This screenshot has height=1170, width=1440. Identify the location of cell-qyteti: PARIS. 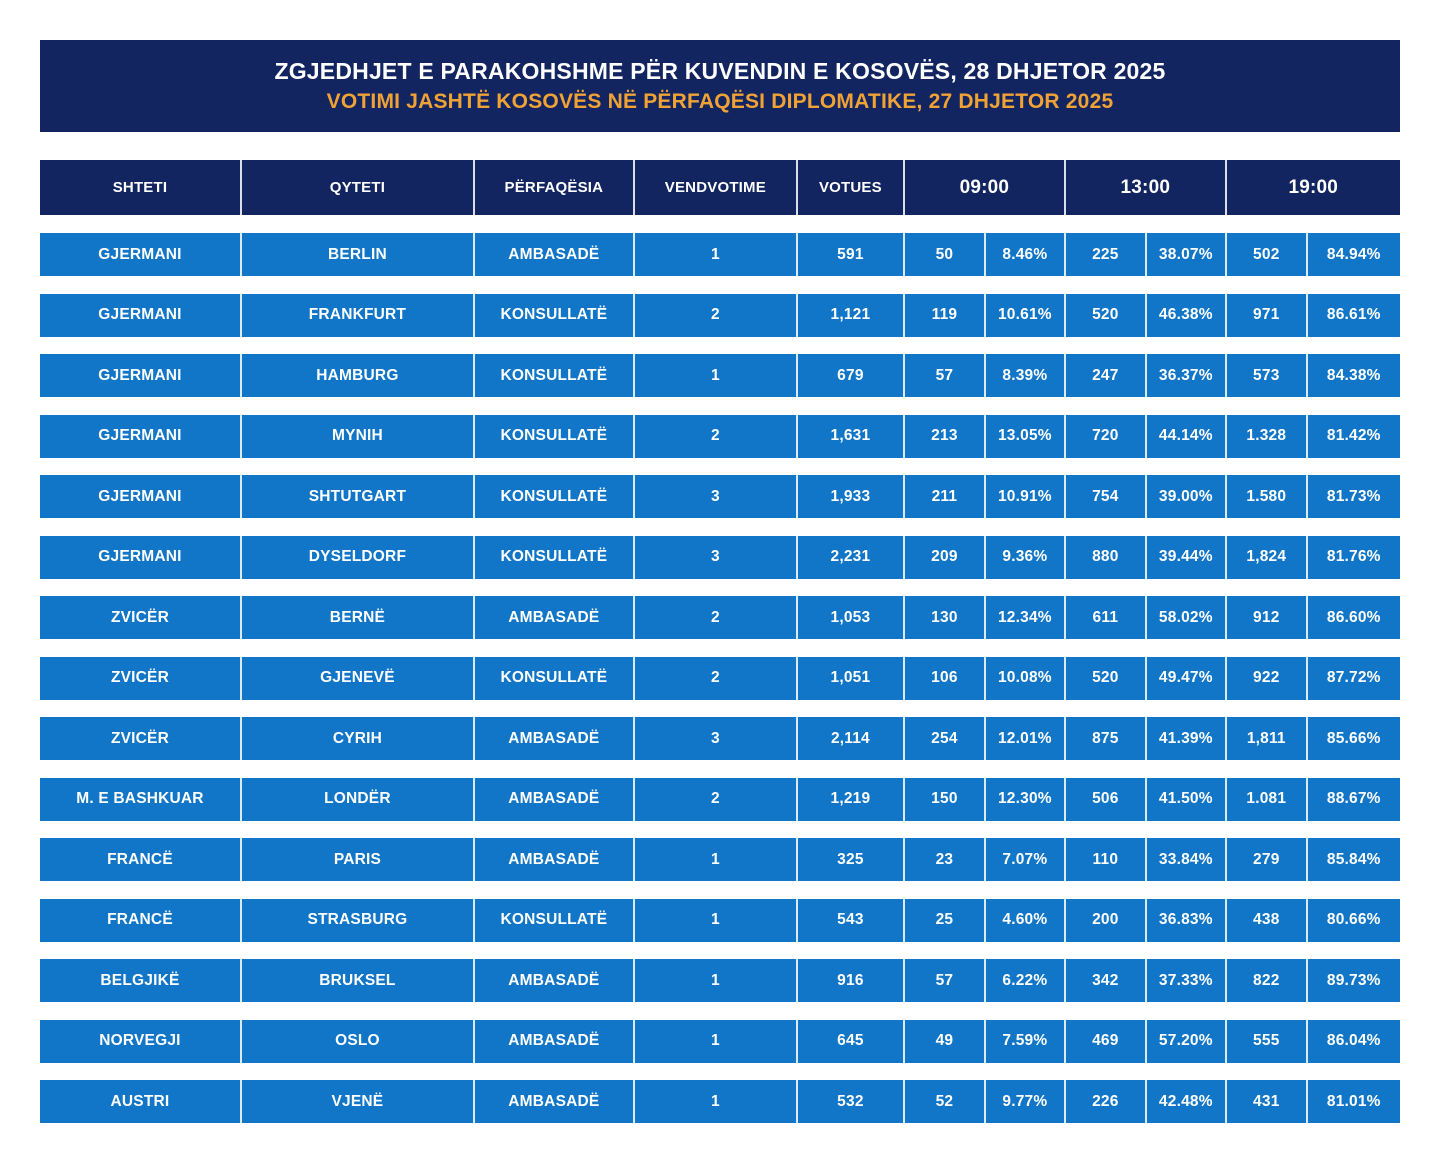
(358, 859).